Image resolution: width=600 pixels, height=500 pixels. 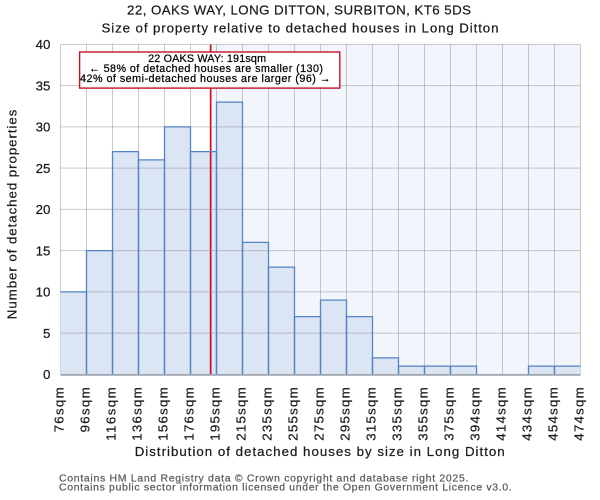 What do you see at coordinates (293, 414) in the screenshot?
I see `svg-text: 255sqm` at bounding box center [293, 414].